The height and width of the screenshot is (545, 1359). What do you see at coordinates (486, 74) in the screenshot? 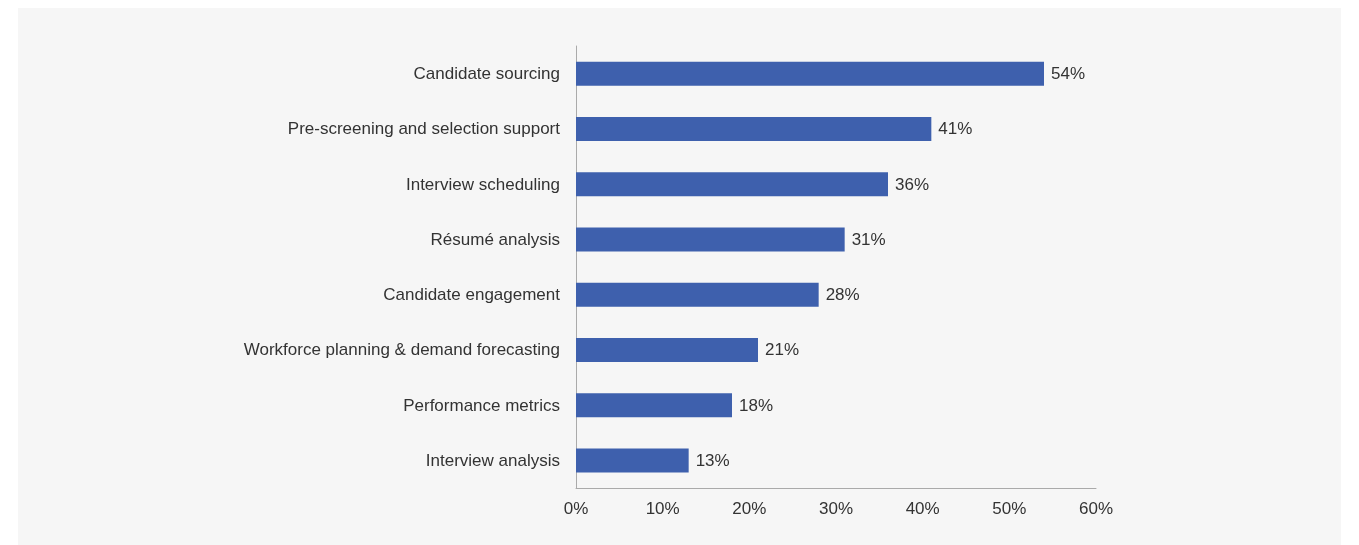
I see `y-tick-label: Candidate sourcing` at bounding box center [486, 74].